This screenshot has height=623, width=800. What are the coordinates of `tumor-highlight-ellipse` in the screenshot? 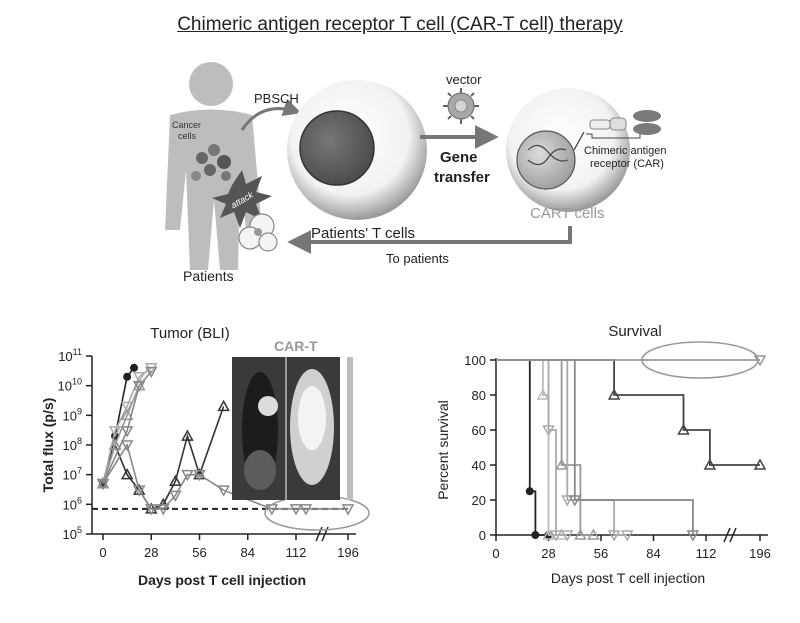 It's located at (317, 513).